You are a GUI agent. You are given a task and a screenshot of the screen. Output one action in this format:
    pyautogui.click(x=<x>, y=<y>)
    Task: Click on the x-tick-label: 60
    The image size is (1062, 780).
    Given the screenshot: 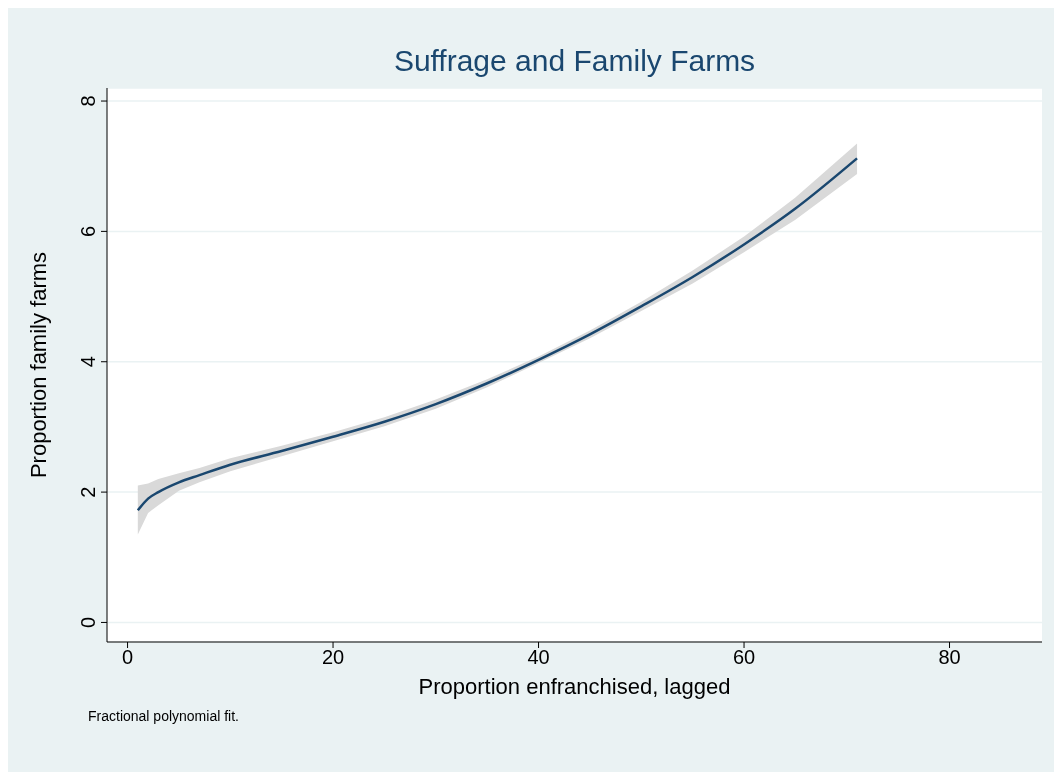 What is the action you would take?
    pyautogui.click(x=744, y=657)
    